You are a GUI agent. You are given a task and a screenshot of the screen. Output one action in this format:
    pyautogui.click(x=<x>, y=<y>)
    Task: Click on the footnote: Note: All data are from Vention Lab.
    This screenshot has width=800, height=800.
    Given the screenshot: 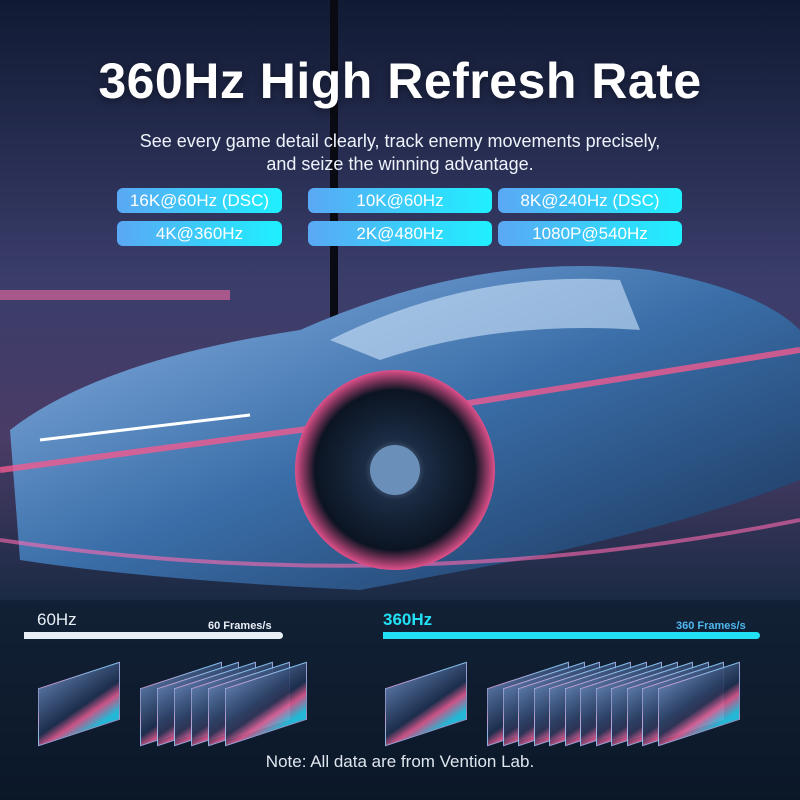 What is the action you would take?
    pyautogui.click(x=400, y=761)
    